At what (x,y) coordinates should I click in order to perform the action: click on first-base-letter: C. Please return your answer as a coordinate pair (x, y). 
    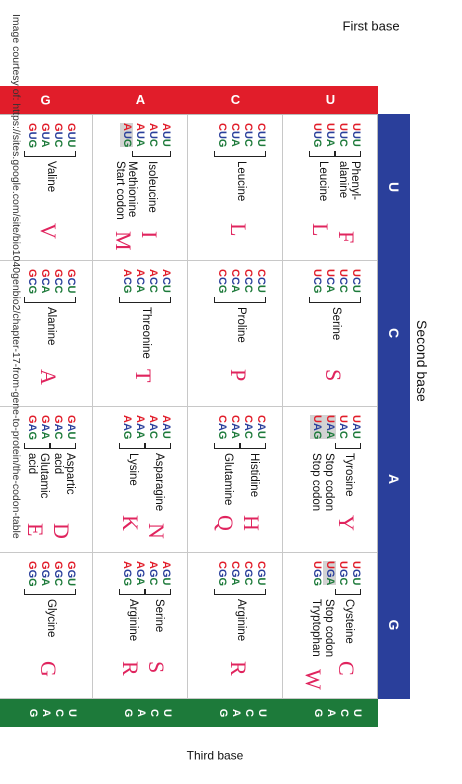
    Looking at the image, I should click on (235, 100).